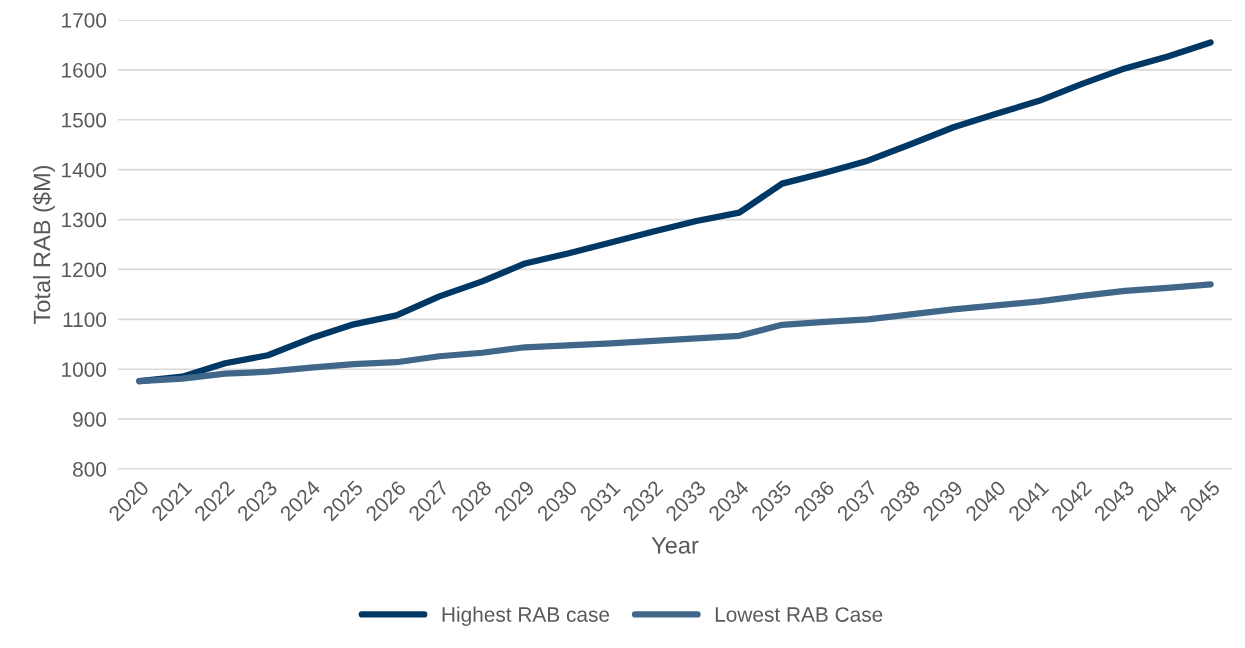  What do you see at coordinates (84, 20) in the screenshot?
I see `y-tick-label: 1700` at bounding box center [84, 20].